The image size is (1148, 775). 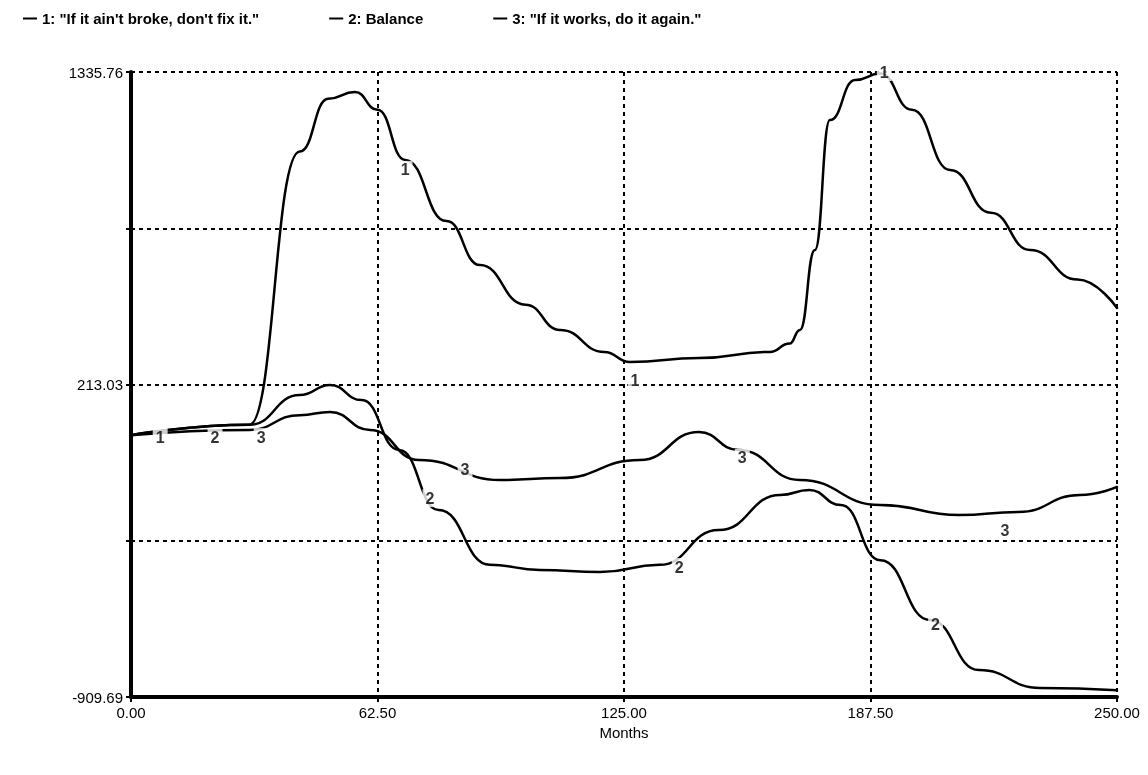 What do you see at coordinates (624, 712) in the screenshot?
I see `x-tick-label: 125.00` at bounding box center [624, 712].